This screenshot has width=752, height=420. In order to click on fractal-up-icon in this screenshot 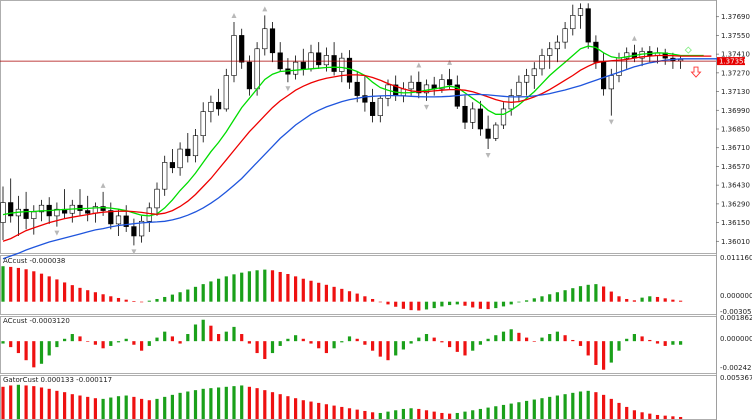, I will do `click(234, 16)`.